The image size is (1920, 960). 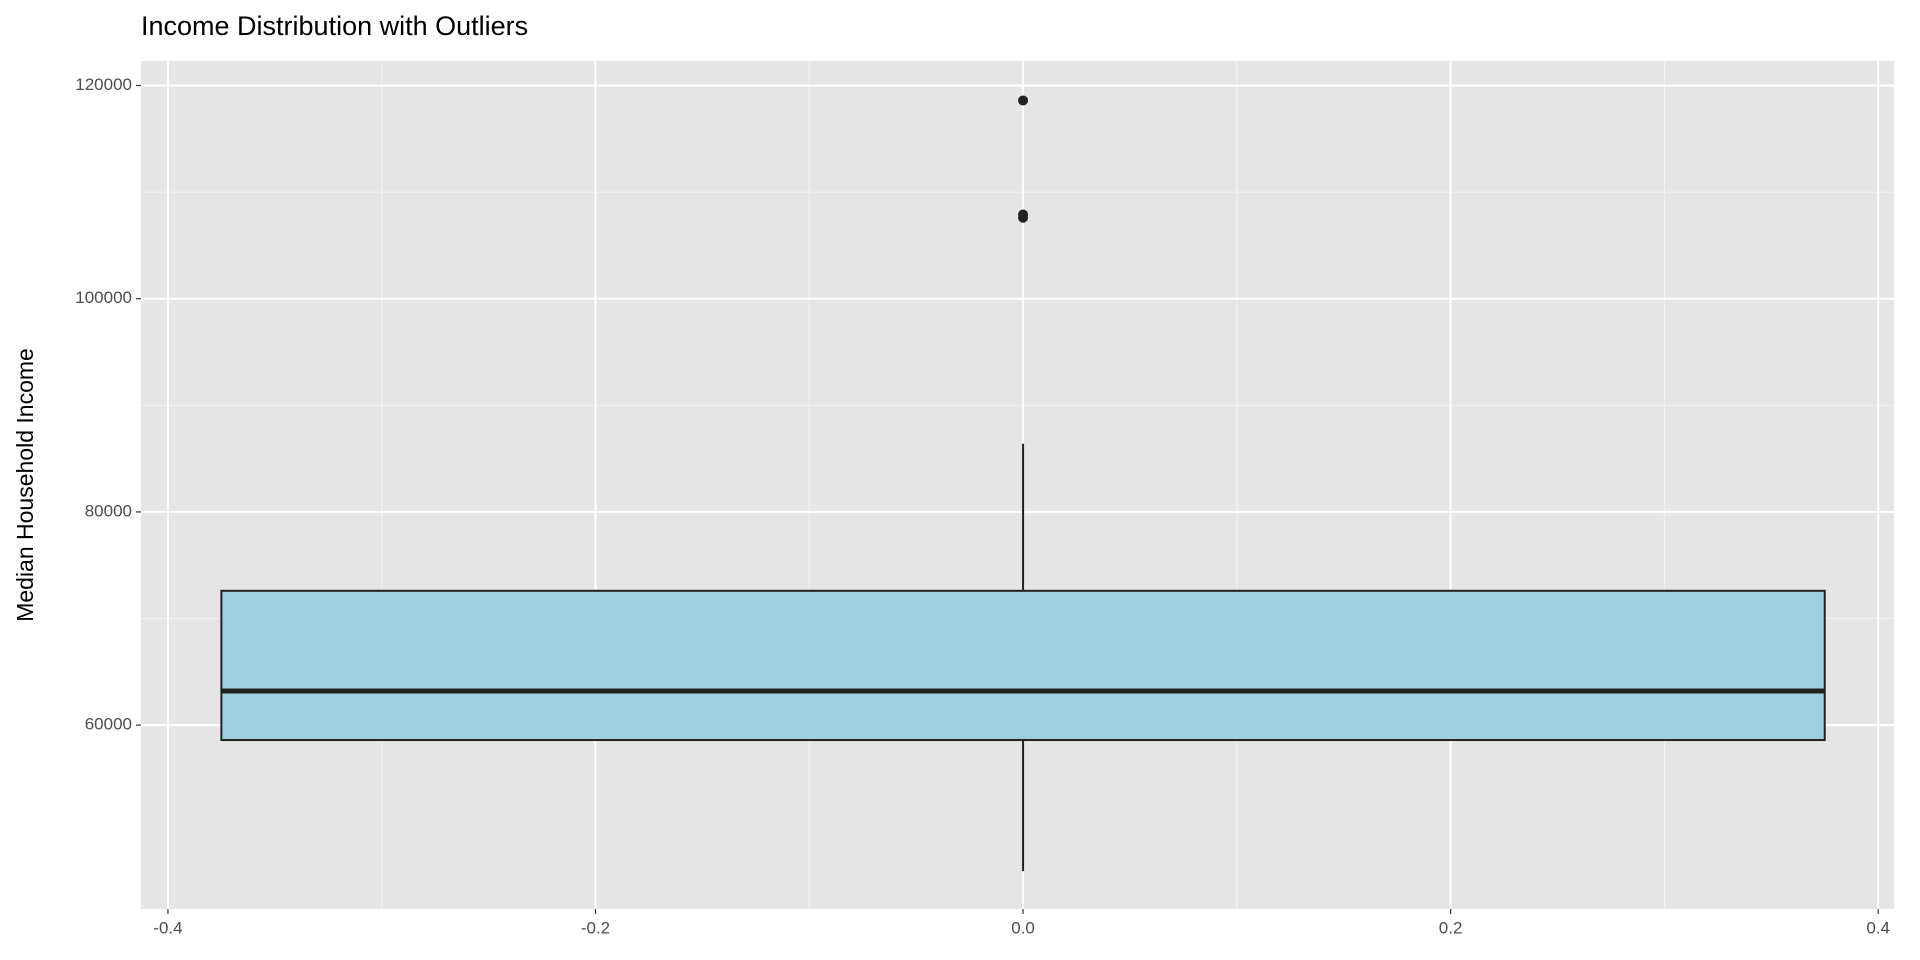 I want to click on x-tick-label: 0.4, so click(x=1878, y=927).